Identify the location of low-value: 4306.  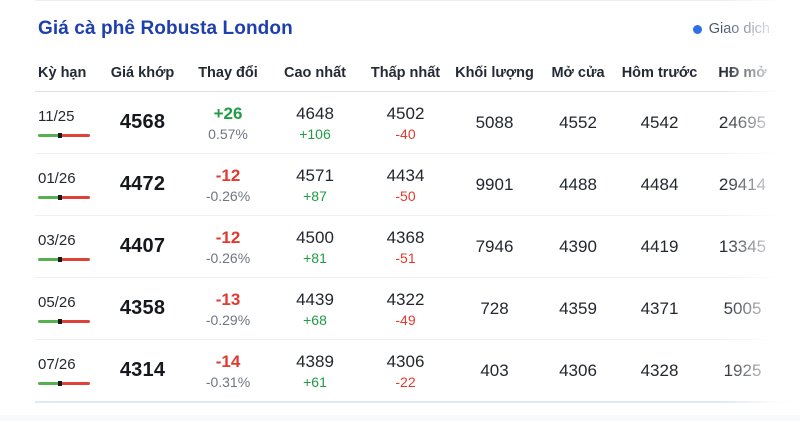
(405, 361).